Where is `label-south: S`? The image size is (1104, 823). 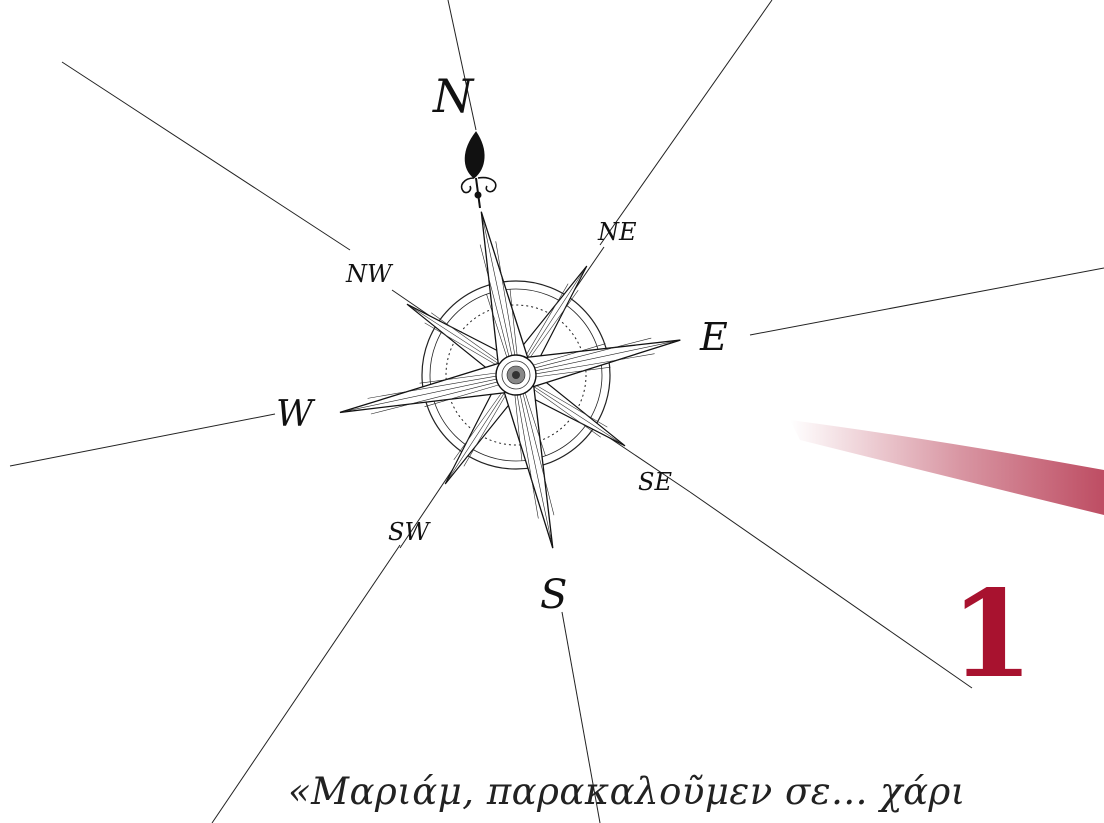 label-south: S is located at coordinates (553, 595).